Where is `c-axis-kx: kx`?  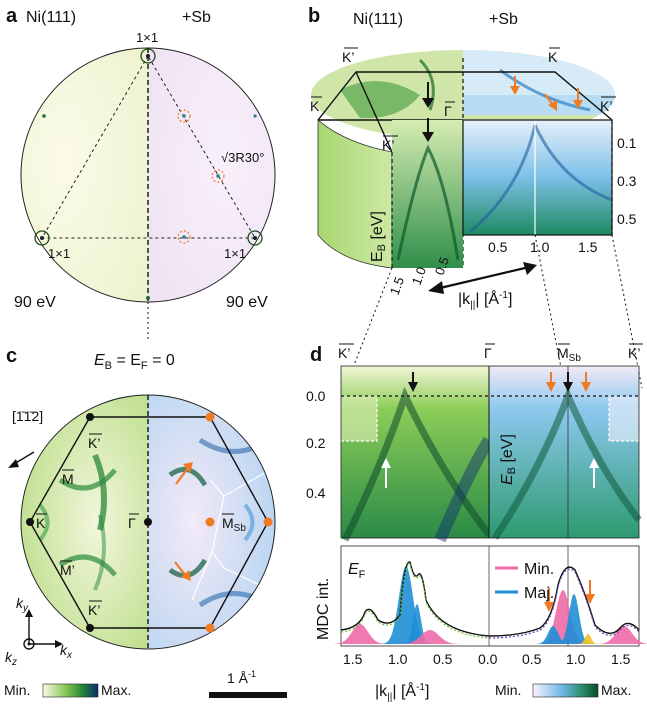 c-axis-kx: kx is located at coordinates (66, 651).